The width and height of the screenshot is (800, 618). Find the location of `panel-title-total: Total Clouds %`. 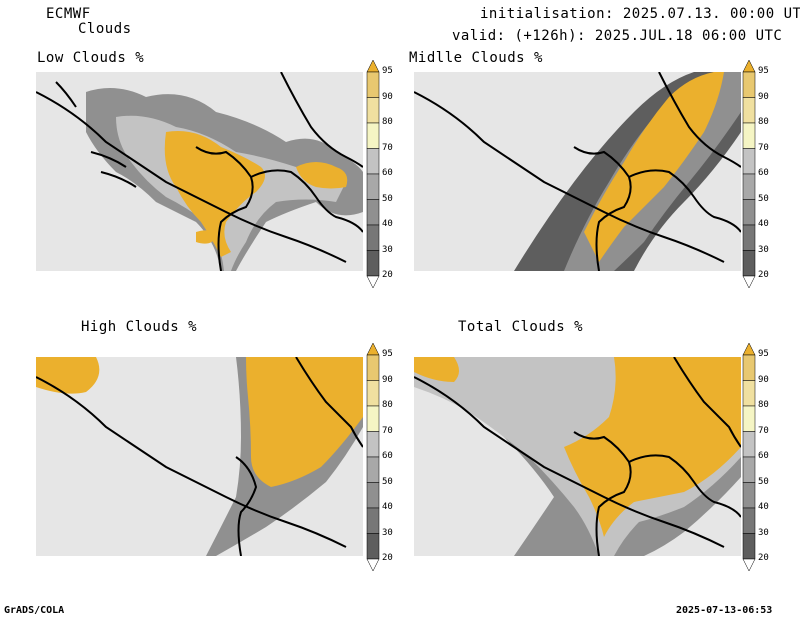

panel-title-total: Total Clouds % is located at coordinates (521, 327).